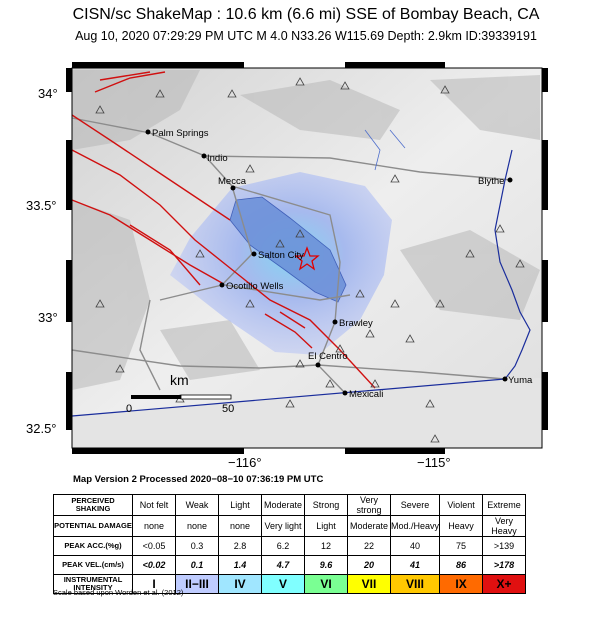  What do you see at coordinates (154, 584) in the screenshot?
I see `intensity-swatch: I` at bounding box center [154, 584].